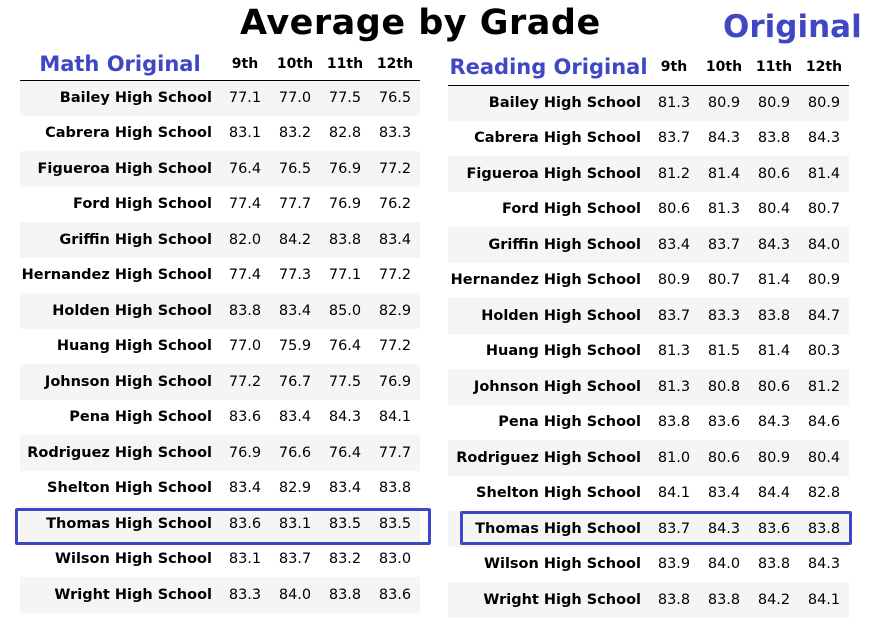  Describe the element at coordinates (824, 422) in the screenshot. I see `score-cell: 84.6` at that location.